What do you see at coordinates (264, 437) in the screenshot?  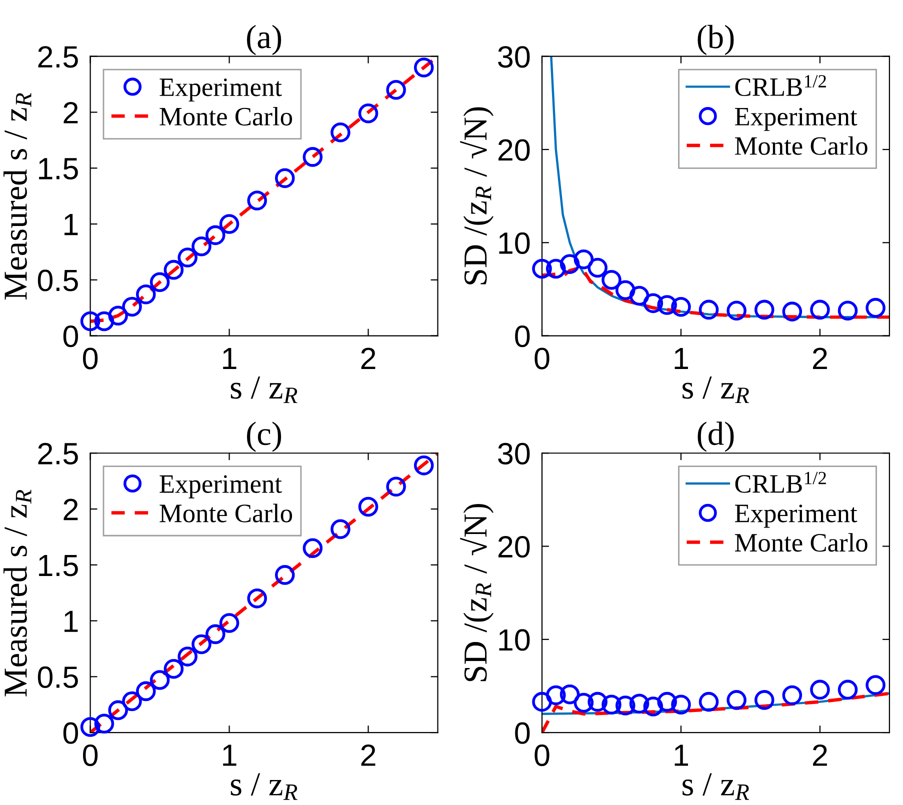 I see `chart-title: (c)` at bounding box center [264, 437].